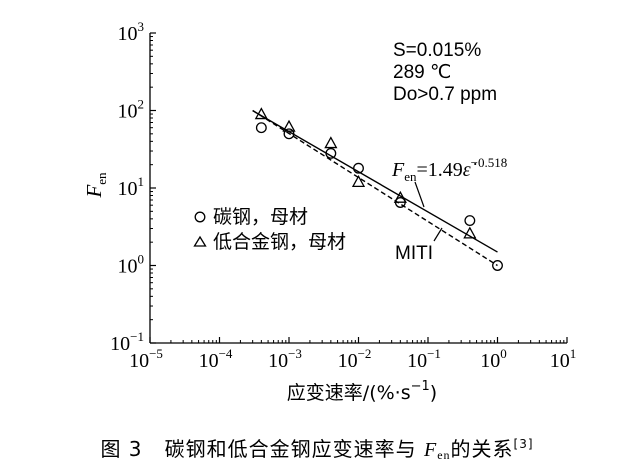 The image size is (634, 476). Describe the element at coordinates (449, 169) in the screenshot. I see `fit-formula-label: Fen=1.49ε̇−0.518` at that location.